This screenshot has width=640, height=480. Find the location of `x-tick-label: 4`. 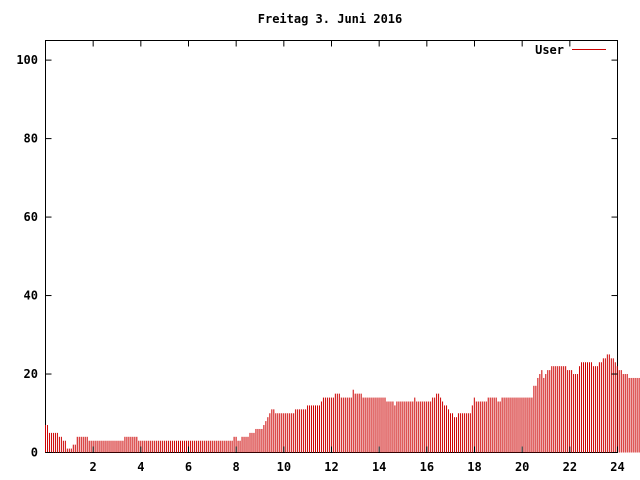

x-tick-label: 4 is located at coordinates (140, 467).